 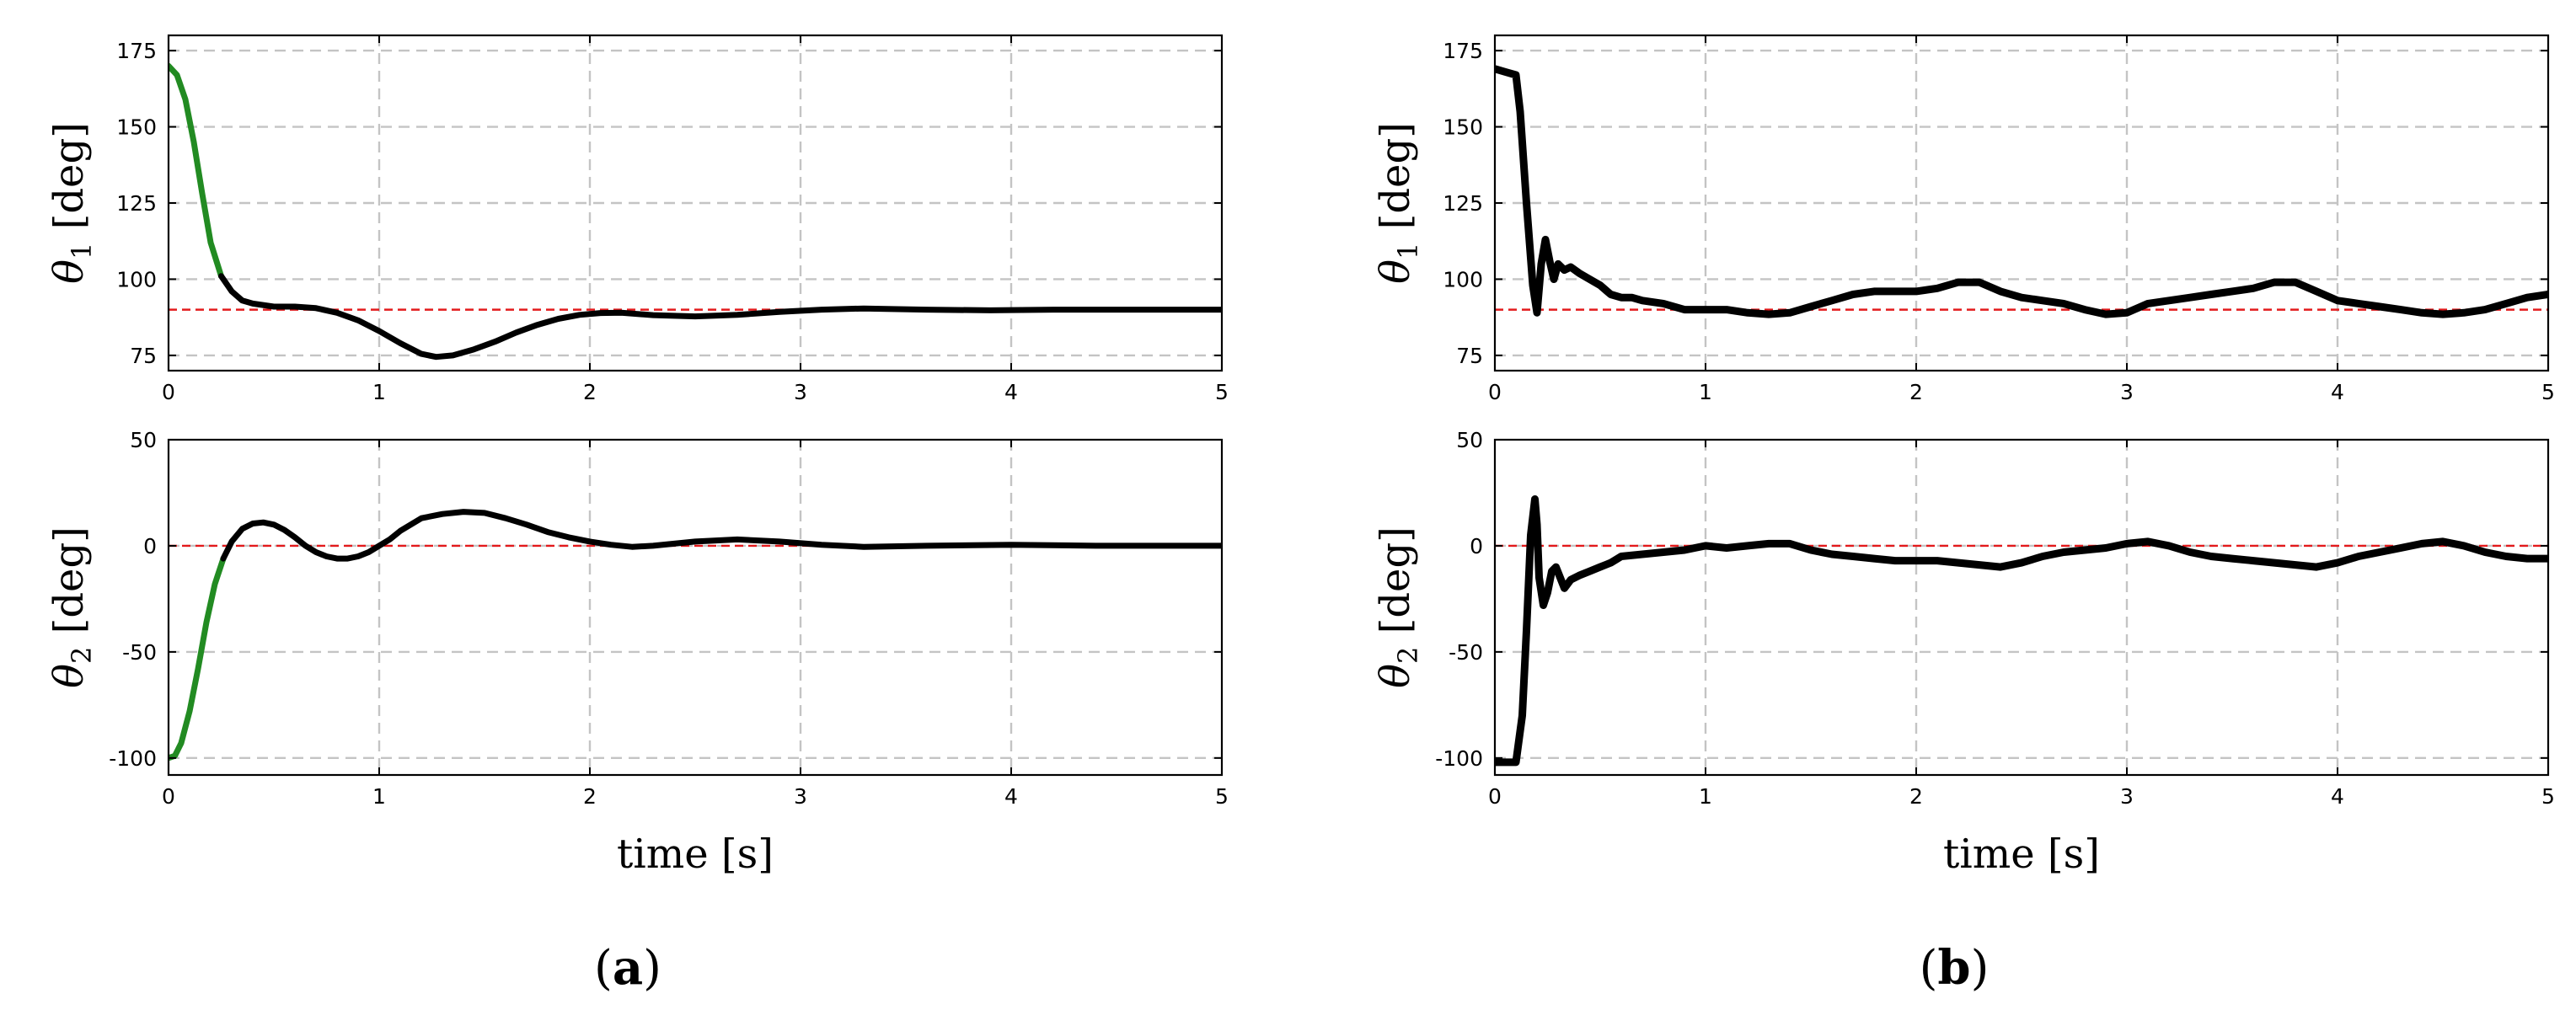 I want to click on panel-label: (b), so click(x=1955, y=968).